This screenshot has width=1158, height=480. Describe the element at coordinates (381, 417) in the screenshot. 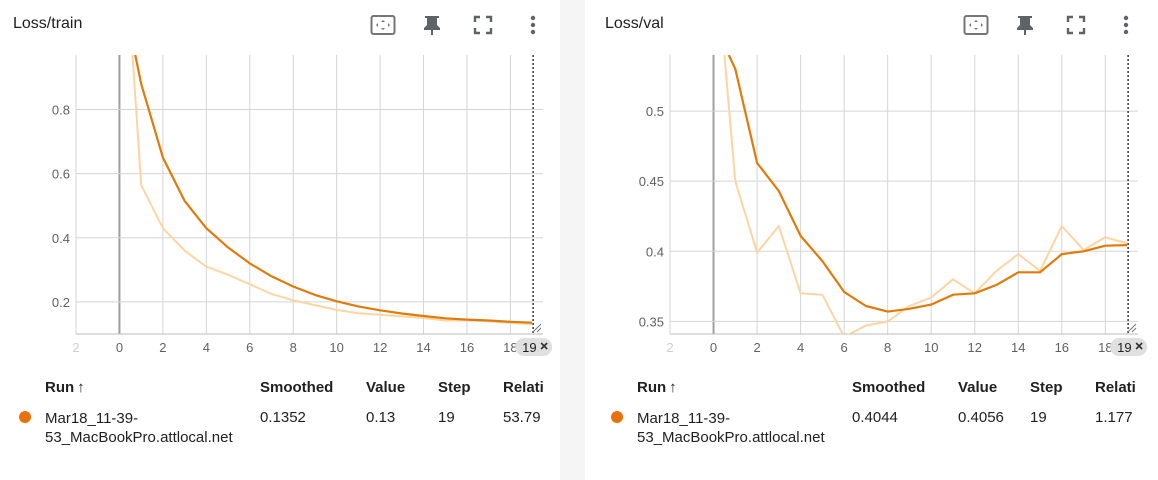

I see `row-value: 0.13` at that location.